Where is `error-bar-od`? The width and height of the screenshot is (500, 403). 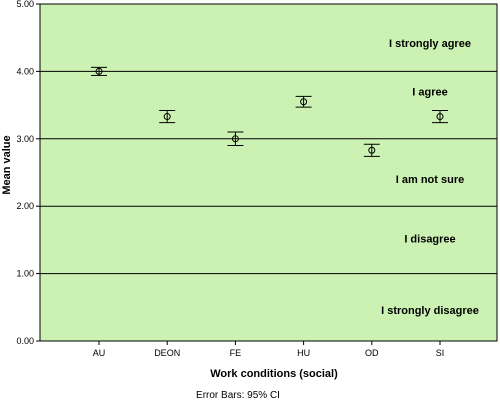 error-bar-od is located at coordinates (371, 150).